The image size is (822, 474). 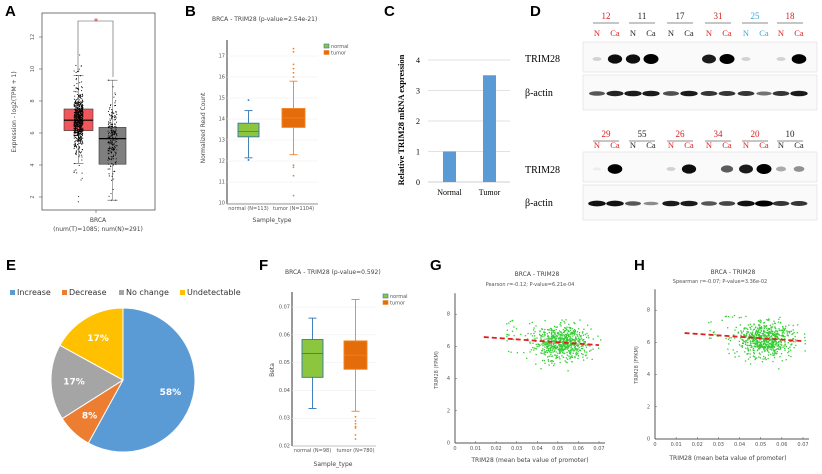 I want to click on b-outlier-tumor, so click(x=293, y=77).